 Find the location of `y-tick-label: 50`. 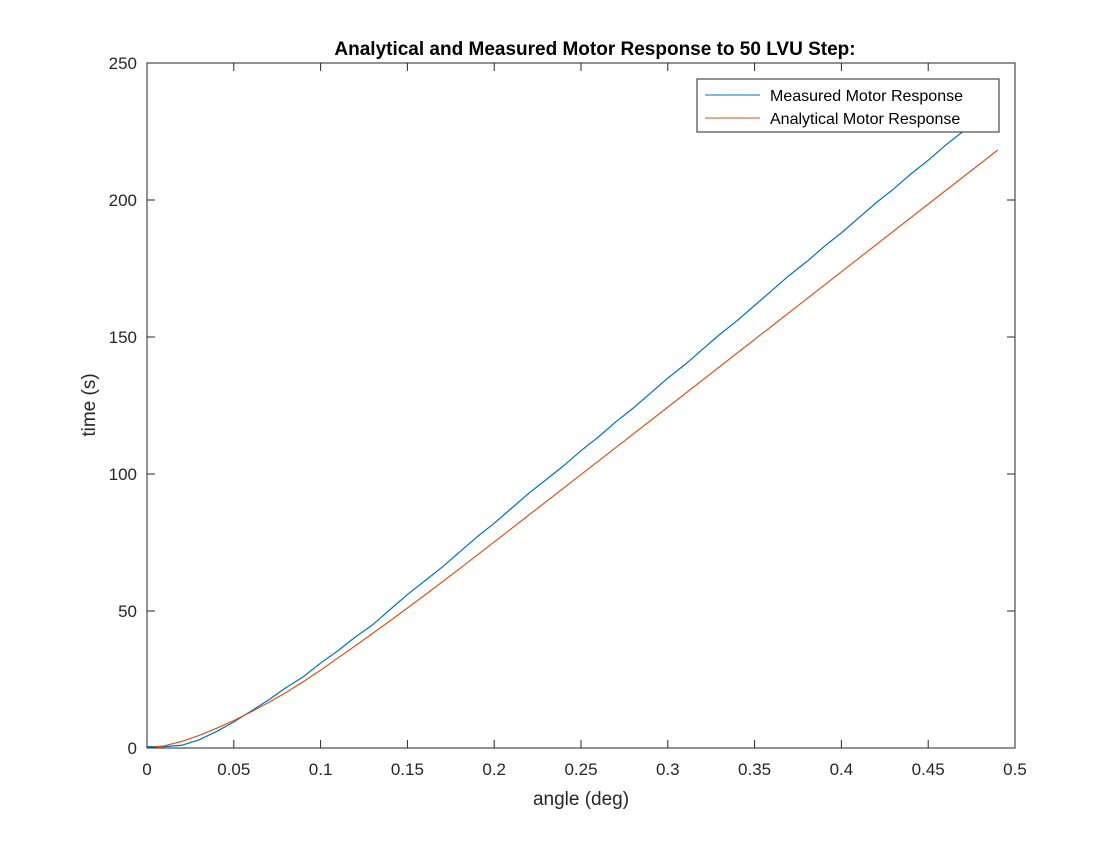

y-tick-label: 50 is located at coordinates (127, 611).